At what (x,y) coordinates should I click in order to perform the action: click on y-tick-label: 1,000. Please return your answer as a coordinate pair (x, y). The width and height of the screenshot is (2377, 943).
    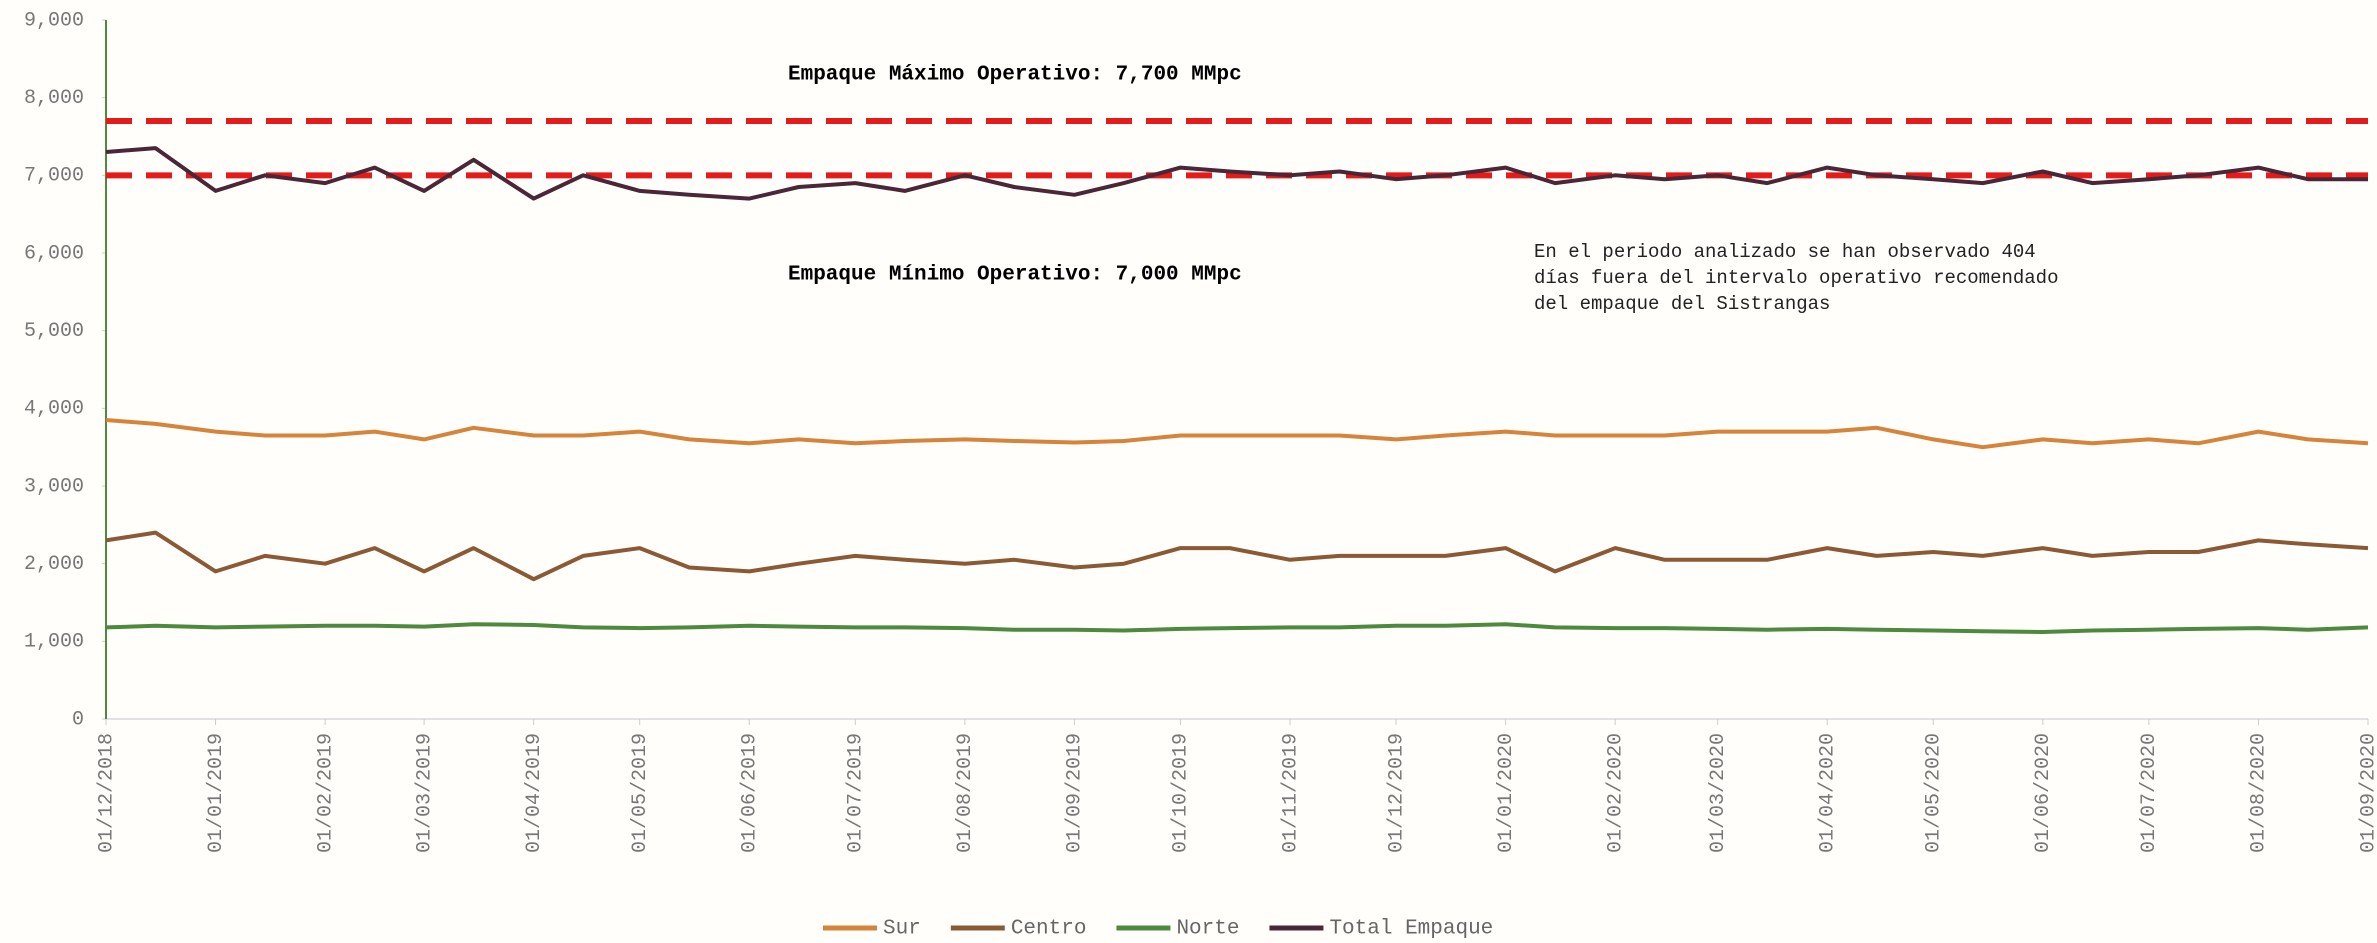
    Looking at the image, I should click on (54, 642).